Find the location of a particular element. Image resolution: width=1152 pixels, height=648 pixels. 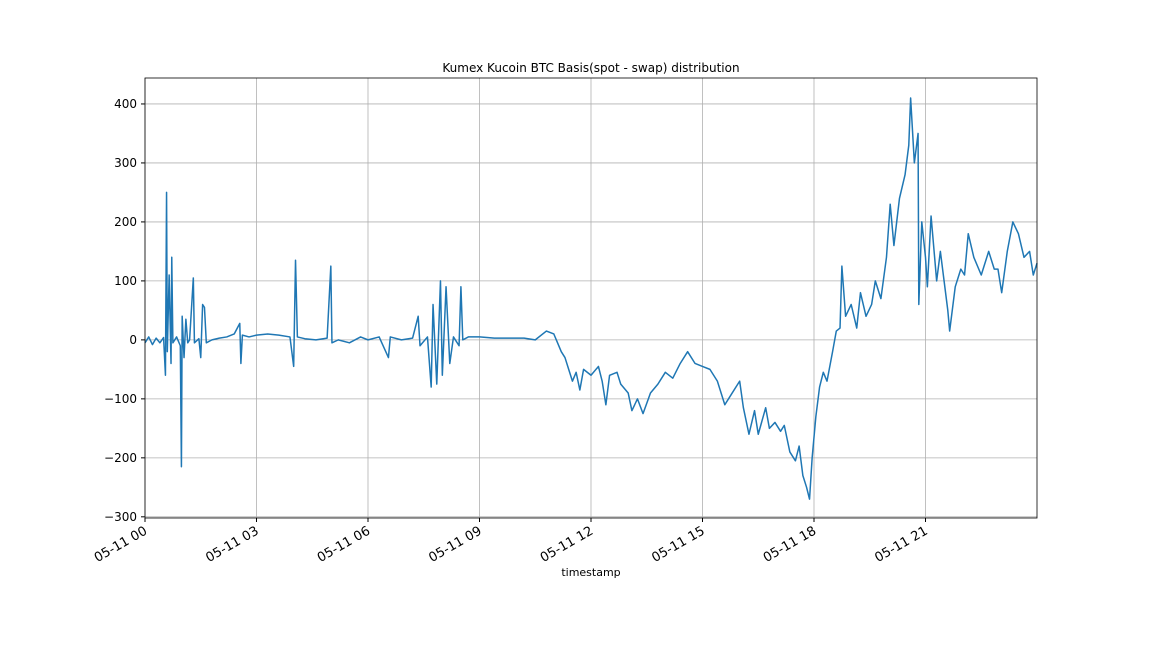

x-axis-label: timestamp is located at coordinates (590, 572).